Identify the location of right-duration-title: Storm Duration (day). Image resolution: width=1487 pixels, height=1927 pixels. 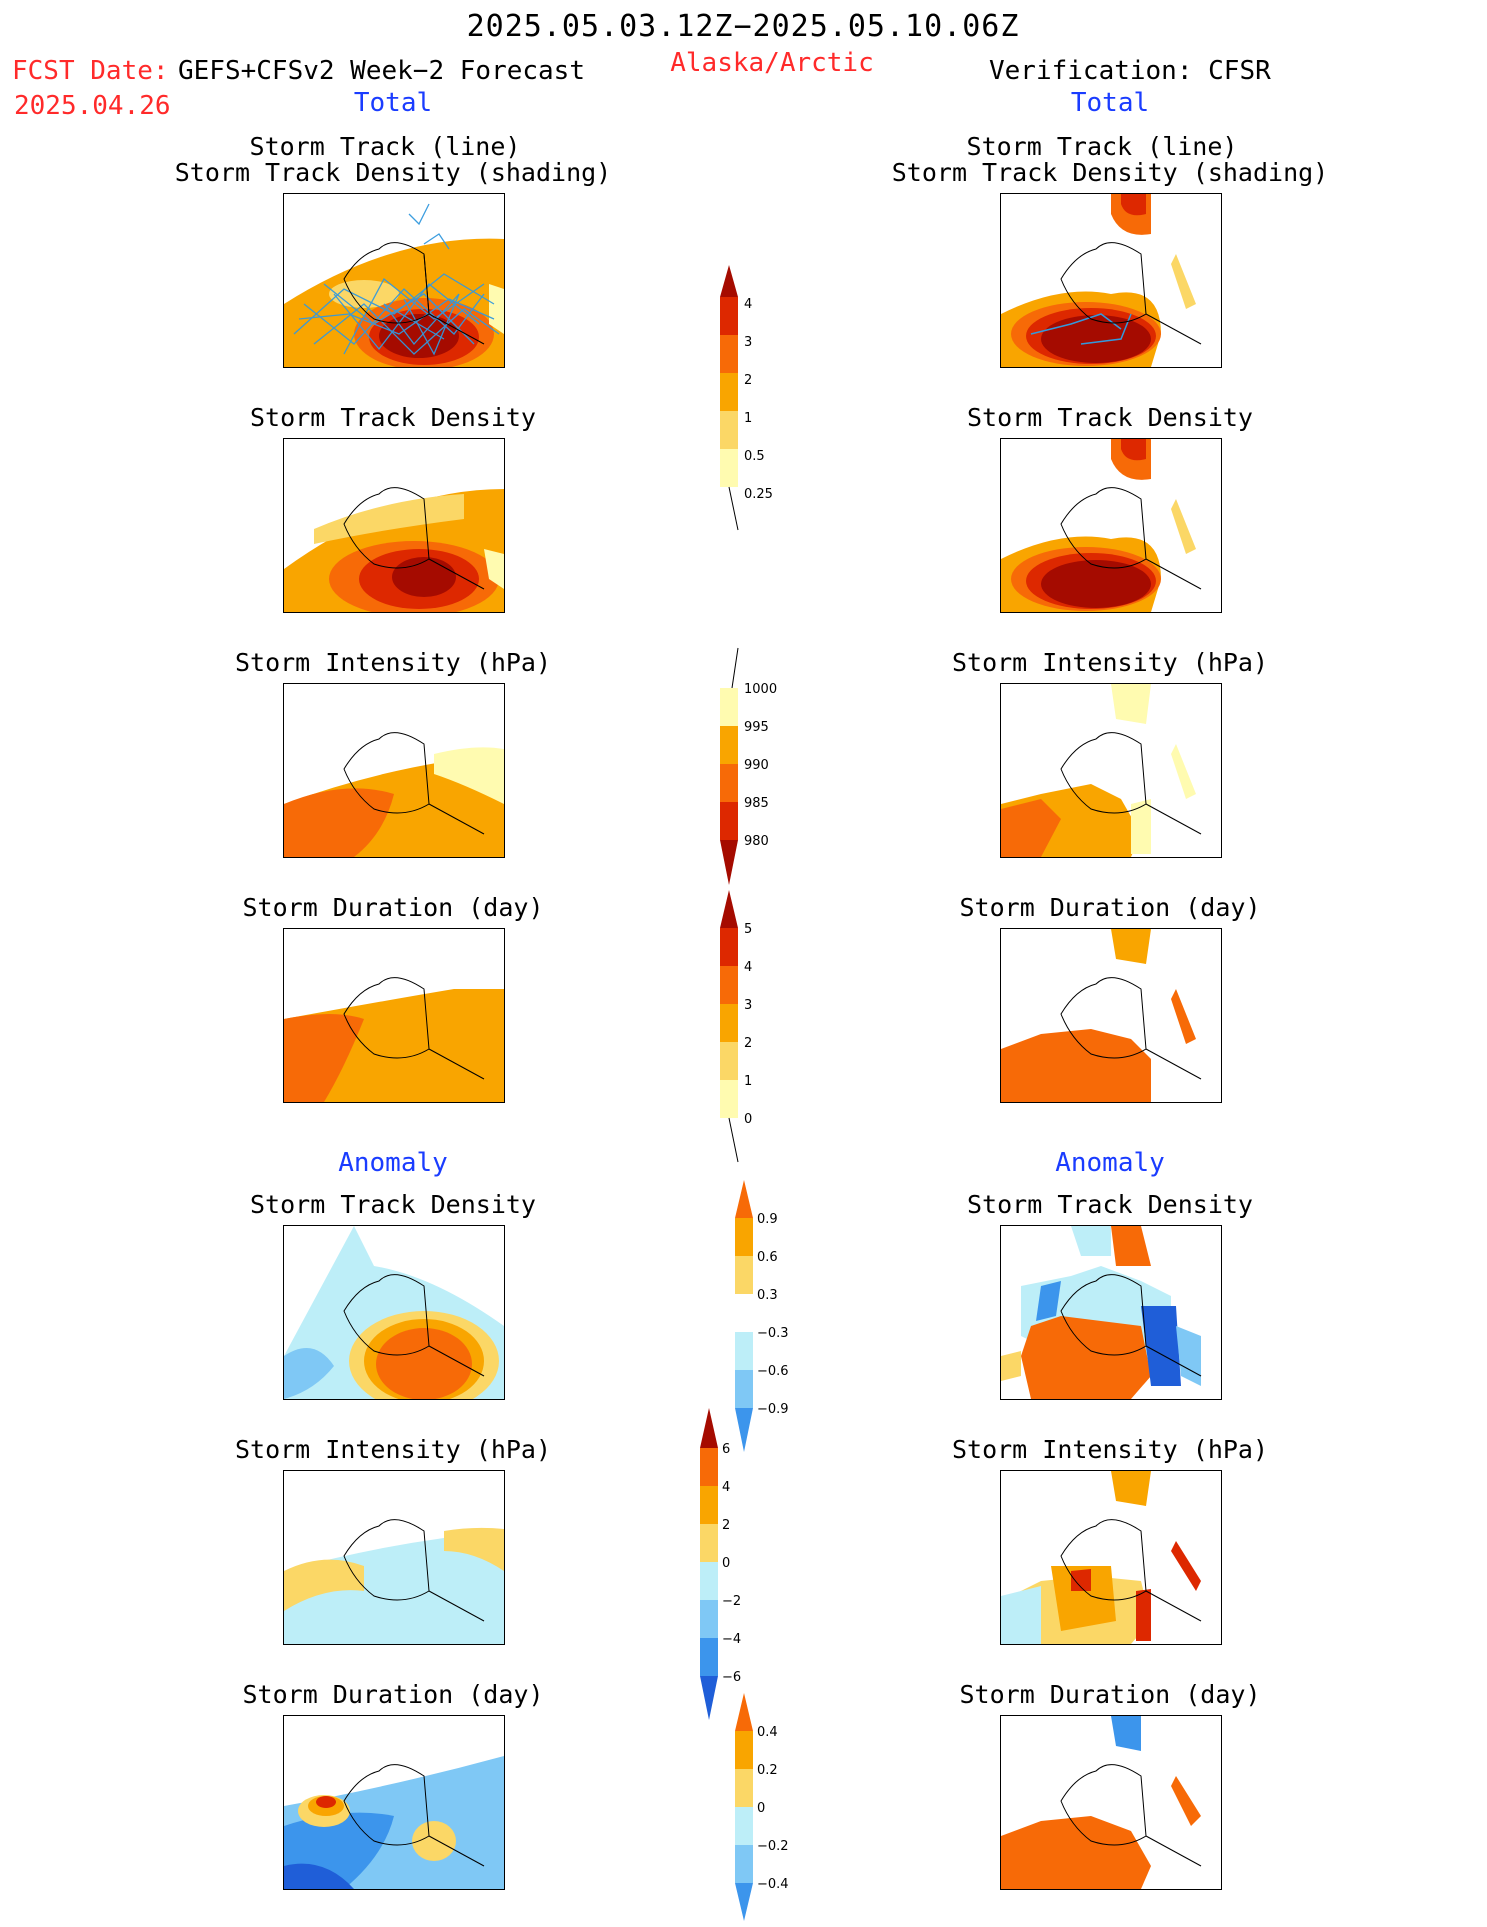
(1110, 907).